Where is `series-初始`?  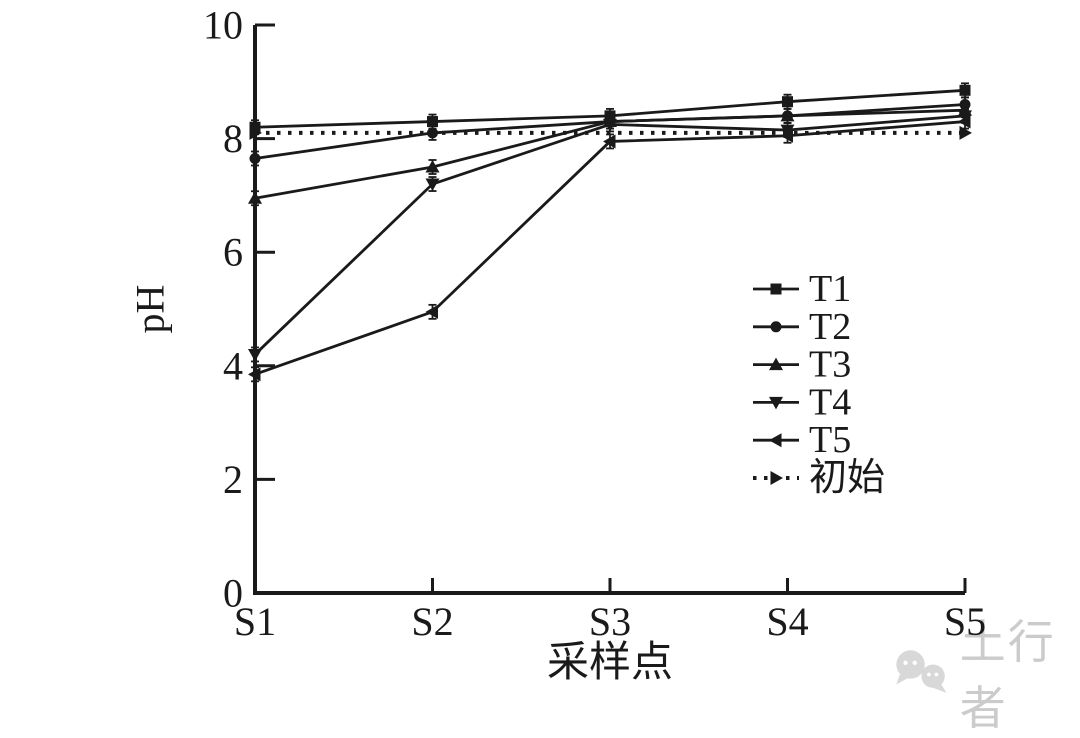
series-初始 is located at coordinates (610, 132).